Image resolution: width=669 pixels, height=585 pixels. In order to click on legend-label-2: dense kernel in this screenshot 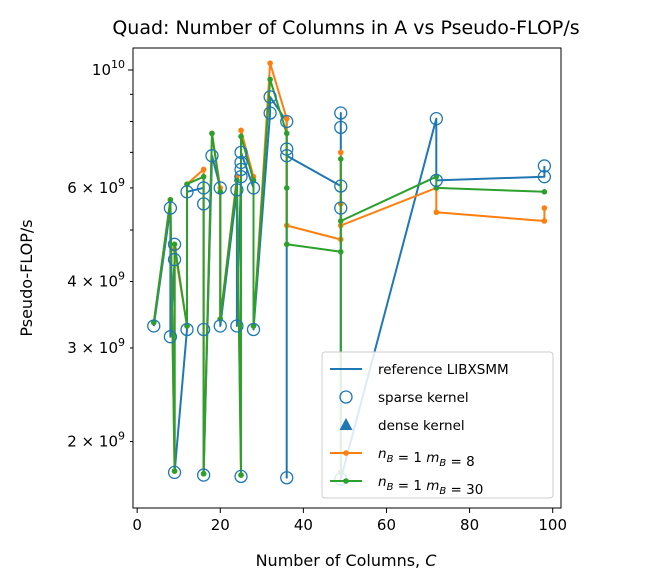, I will do `click(421, 426)`.